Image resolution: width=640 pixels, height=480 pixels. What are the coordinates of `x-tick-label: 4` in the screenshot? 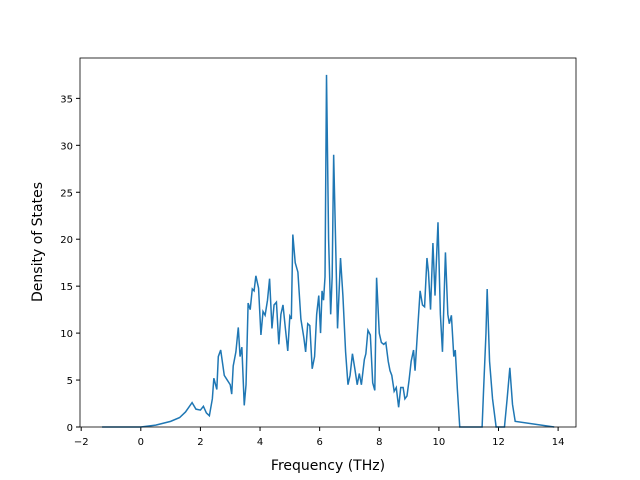 It's located at (260, 442).